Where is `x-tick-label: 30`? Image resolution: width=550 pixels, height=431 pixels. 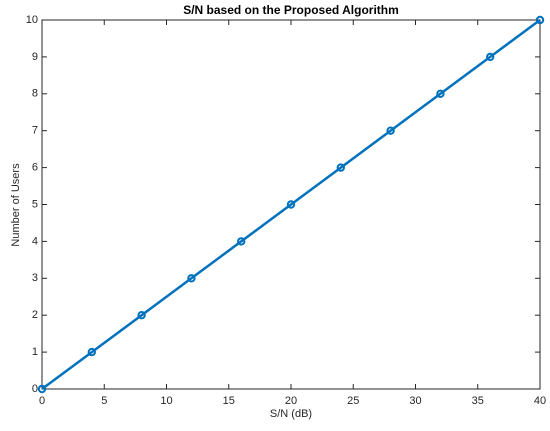
x-tick-label: 30 is located at coordinates (415, 401).